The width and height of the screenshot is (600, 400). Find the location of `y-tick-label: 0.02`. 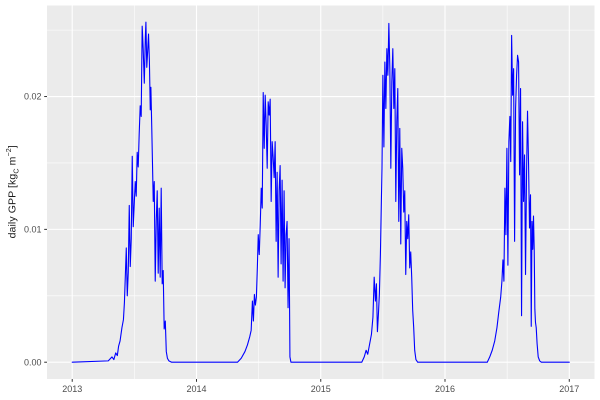

y-tick-label: 0.02 is located at coordinates (33, 97).